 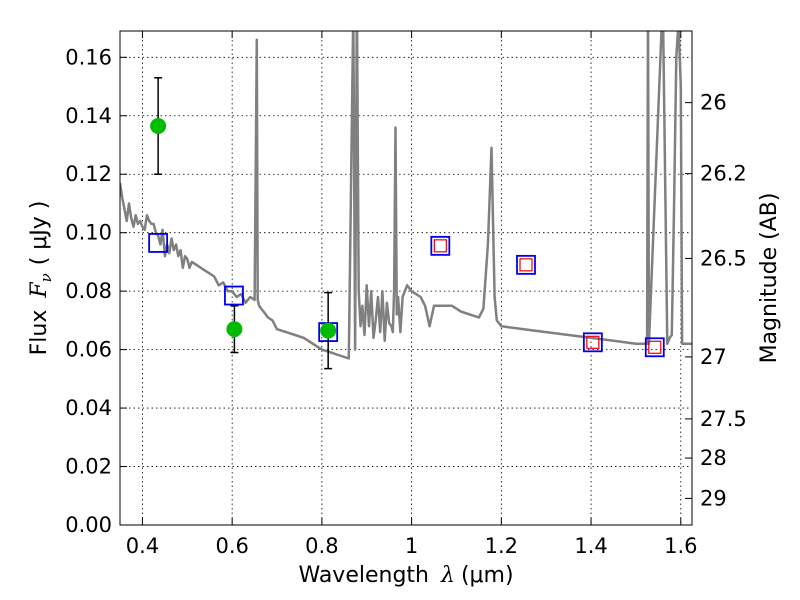 I want to click on y-tick-label: 0.14, so click(x=88, y=116).